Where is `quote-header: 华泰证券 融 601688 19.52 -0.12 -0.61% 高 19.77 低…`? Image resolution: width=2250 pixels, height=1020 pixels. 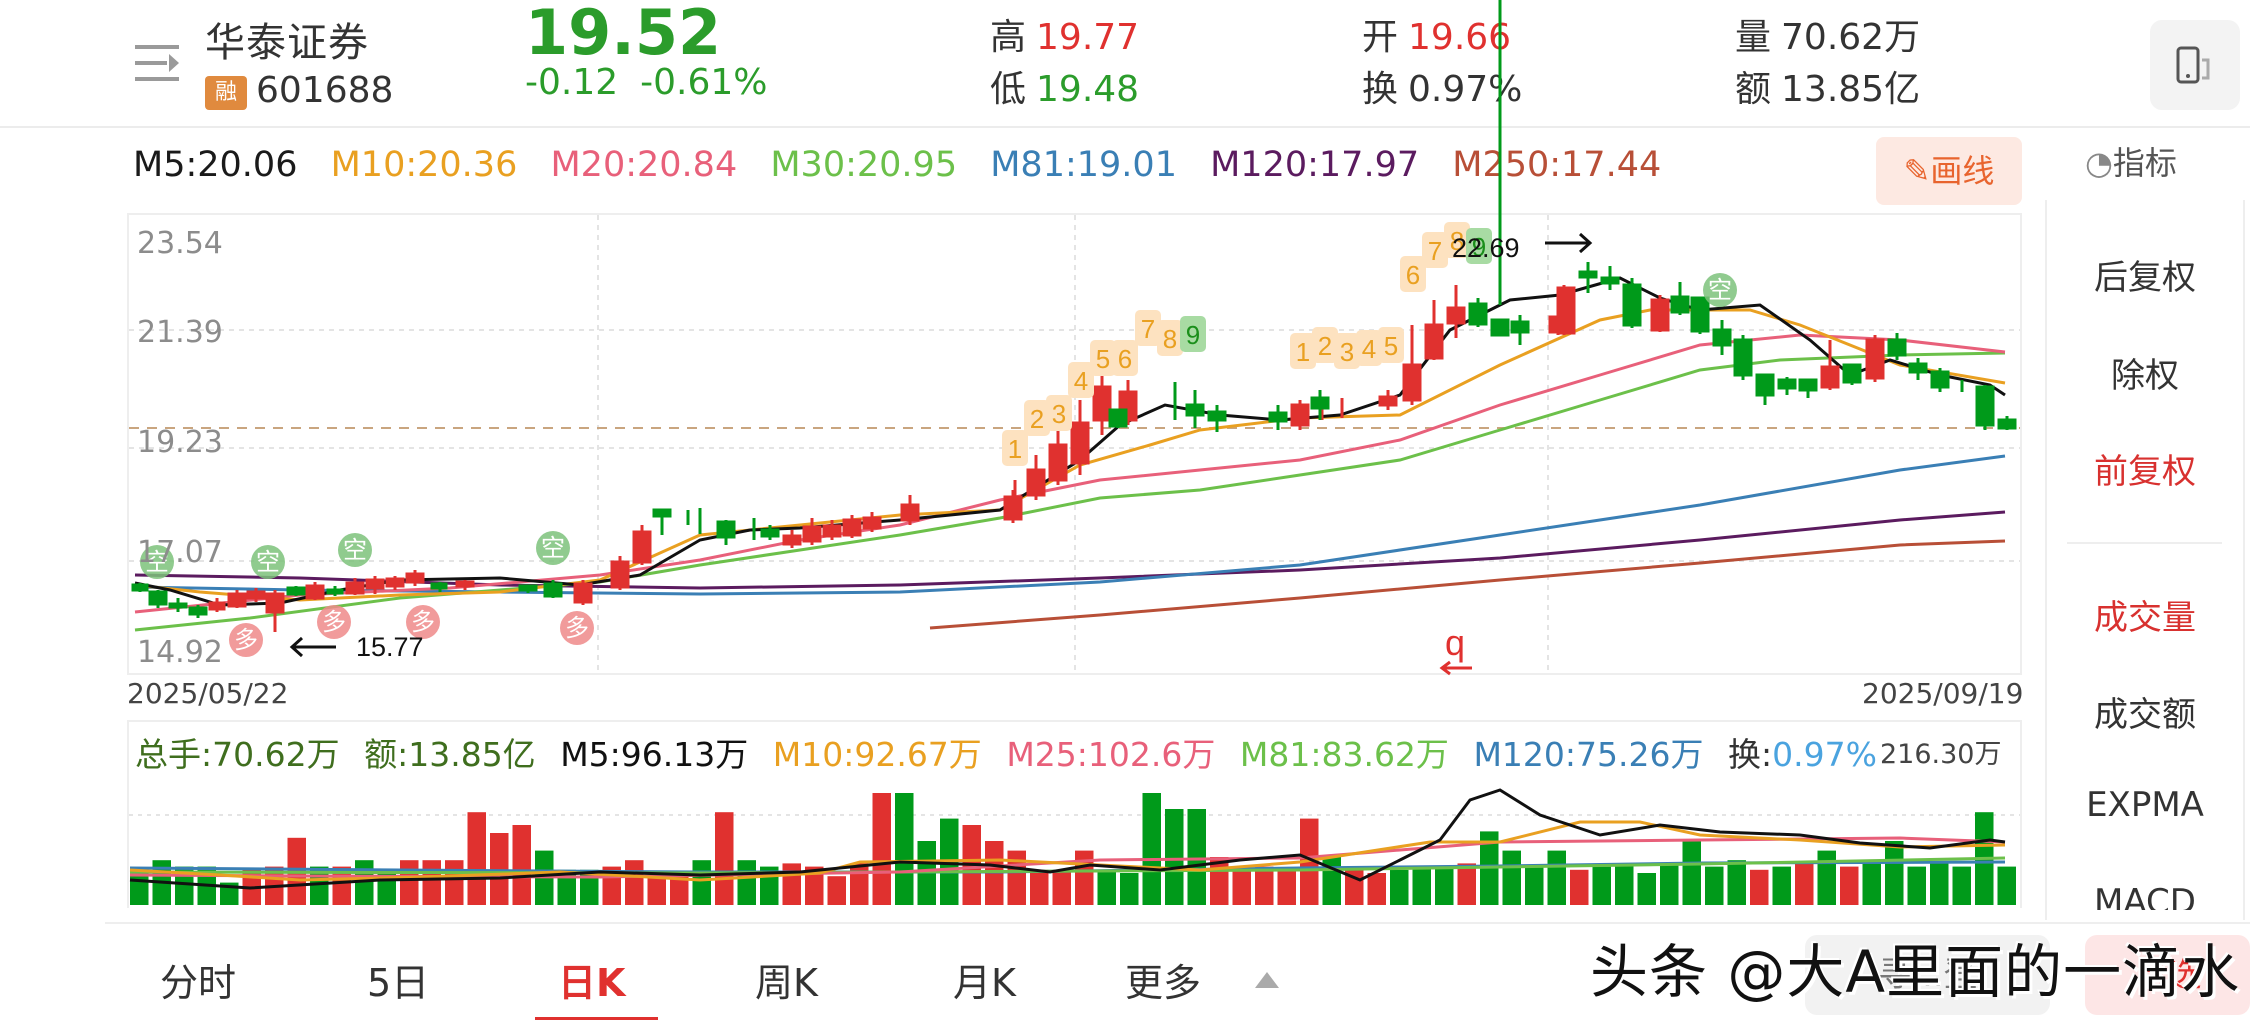
quote-header: 华泰证券 融 601688 19.52 -0.12 -0.61% 高 19.77 低… is located at coordinates (1125, 64).